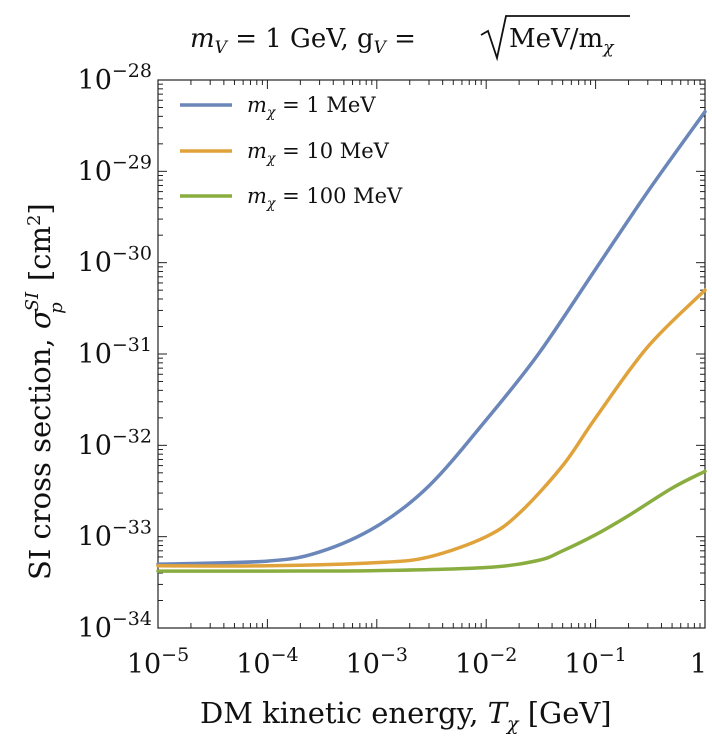  What do you see at coordinates (115, 78) in the screenshot?
I see `y-tick-label: 10−28` at bounding box center [115, 78].